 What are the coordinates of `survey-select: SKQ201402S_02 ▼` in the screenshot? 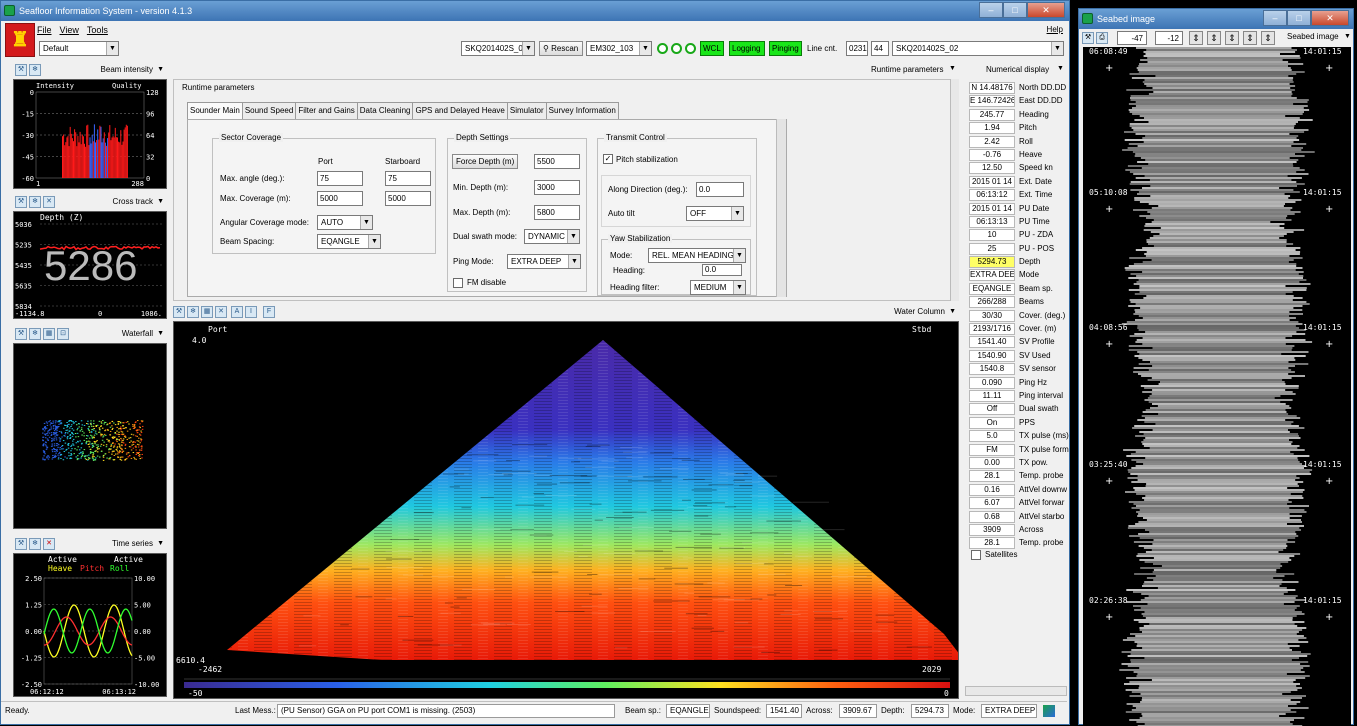 It's located at (498, 48).